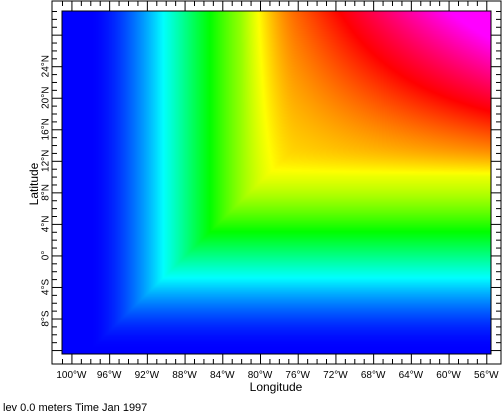 The height and width of the screenshot is (415, 504). I want to click on x-tick-label: 80°W, so click(260, 375).